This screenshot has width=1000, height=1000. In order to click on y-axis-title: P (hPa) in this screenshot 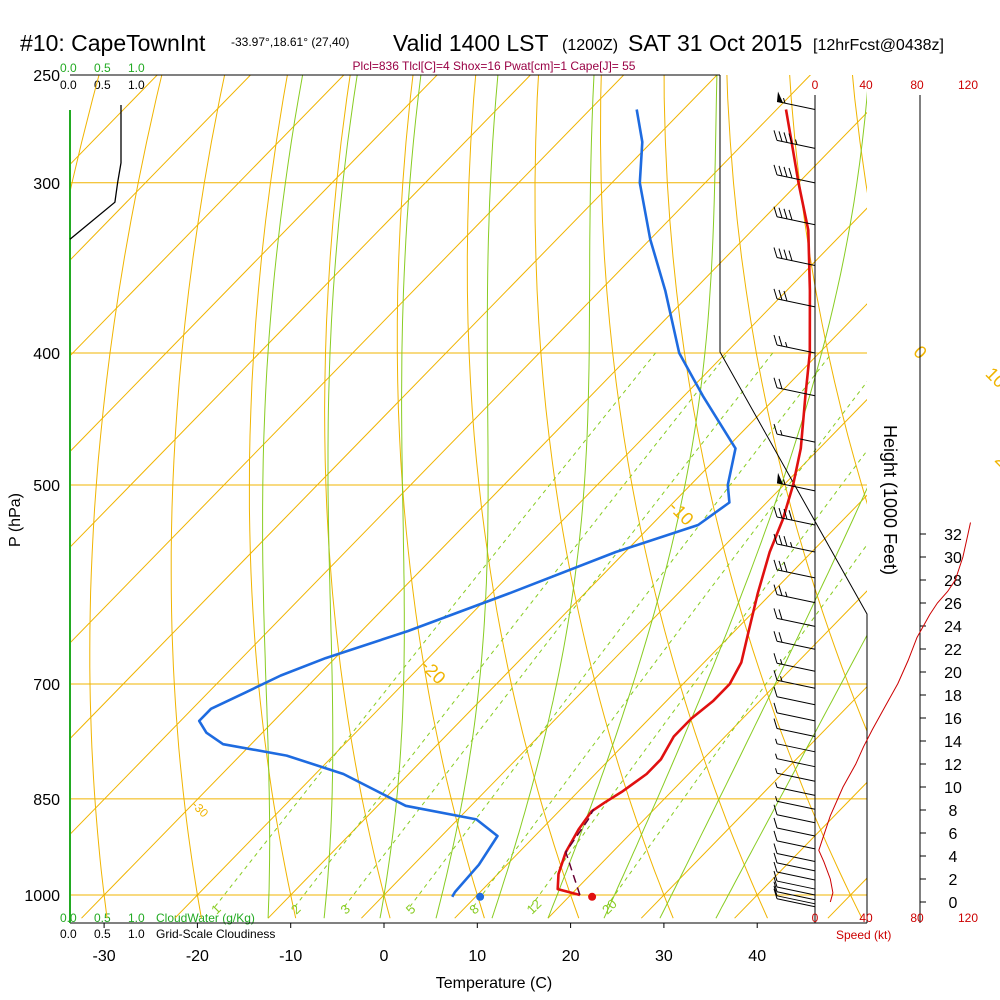, I will do `click(15, 520)`.